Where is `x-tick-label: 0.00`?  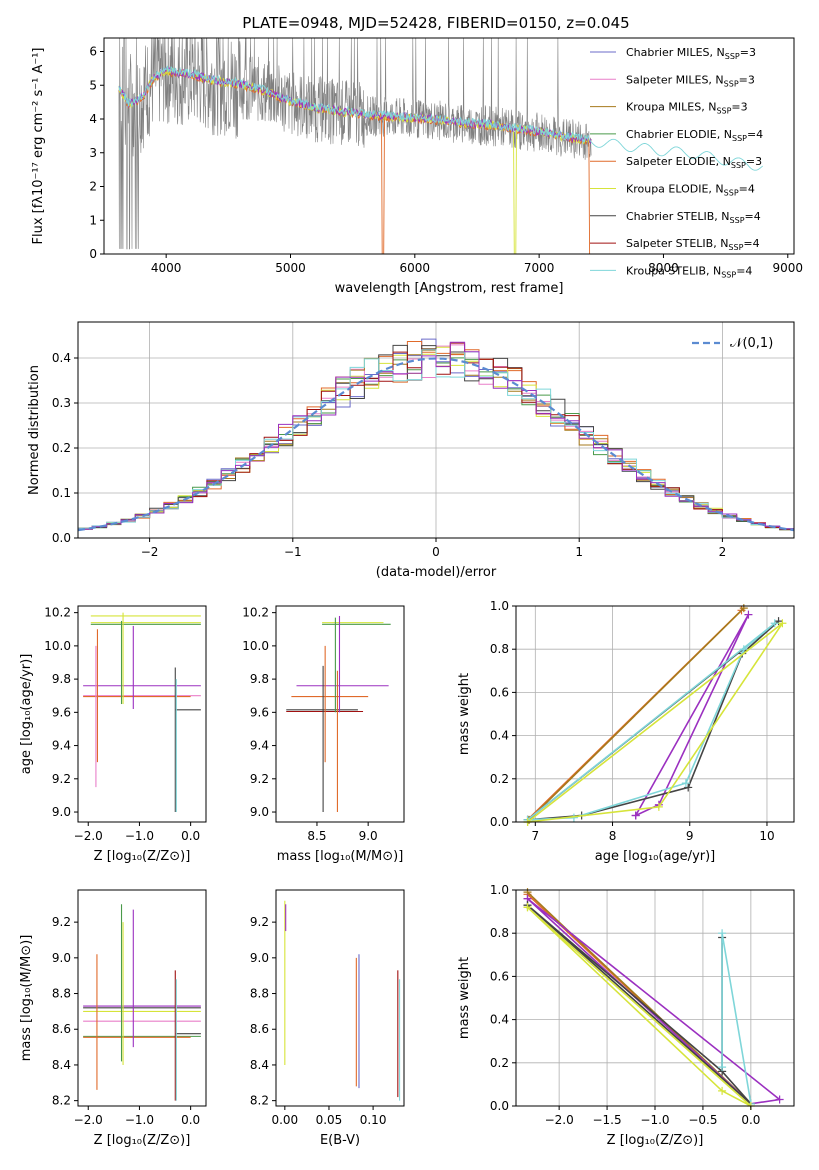
x-tick-label: 0.00 is located at coordinates (284, 1120).